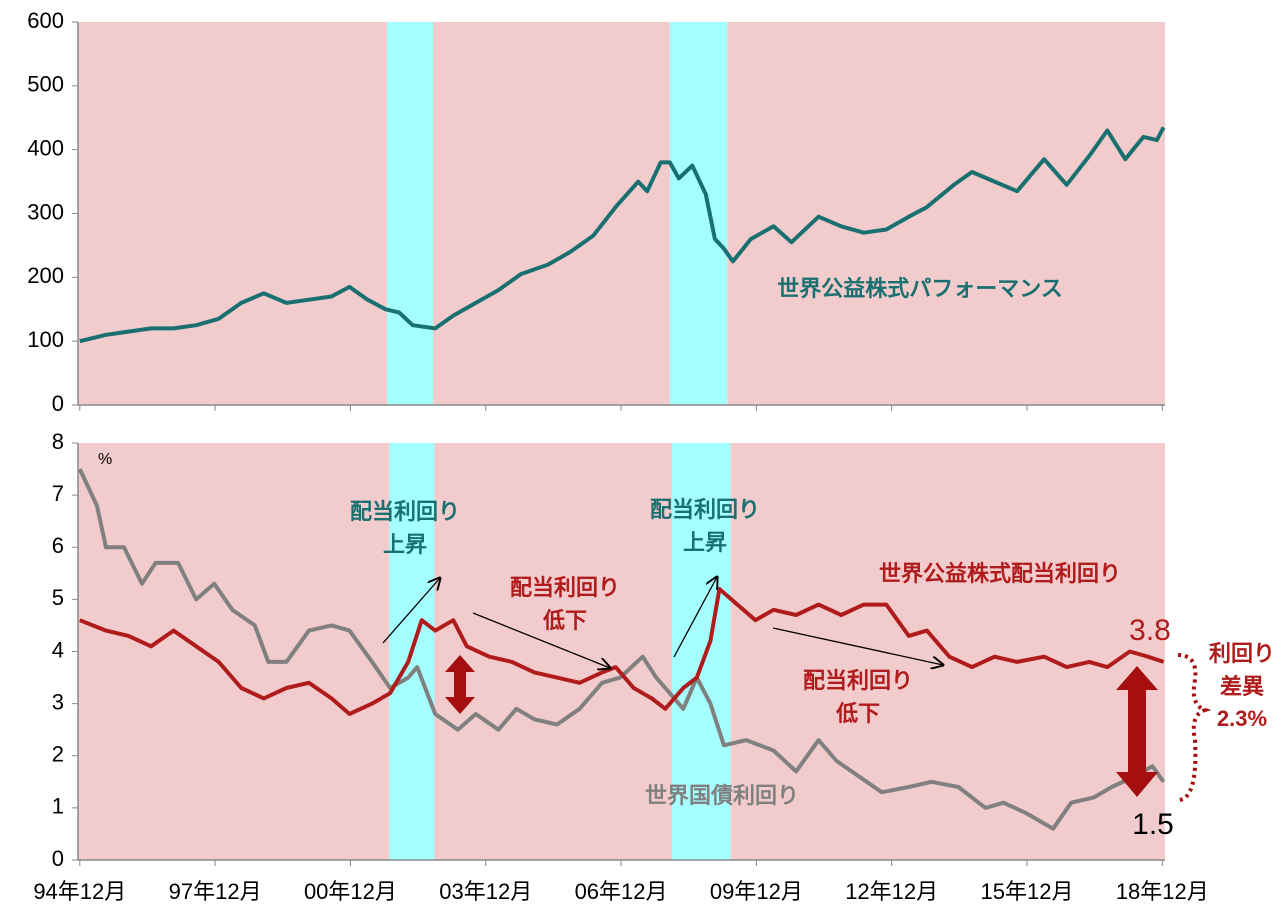 This screenshot has height=912, width=1284. Describe the element at coordinates (105, 459) in the screenshot. I see `y-unit: %` at that location.